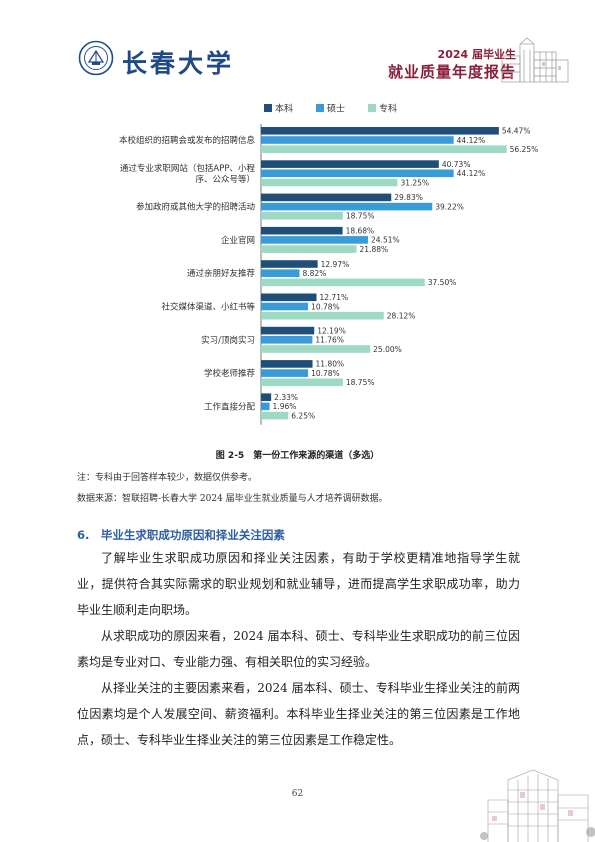 The height and width of the screenshot is (842, 595). What do you see at coordinates (374, 249) in the screenshot?
I see `bar-value-label: 21.88%` at bounding box center [374, 249].